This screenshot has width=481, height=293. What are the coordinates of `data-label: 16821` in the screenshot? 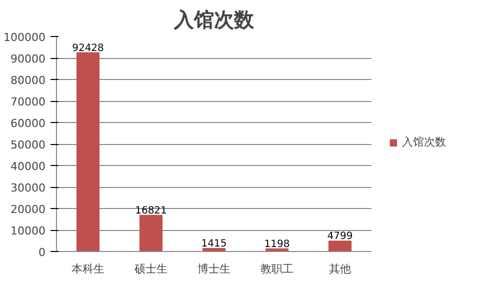 It's located at (151, 210).